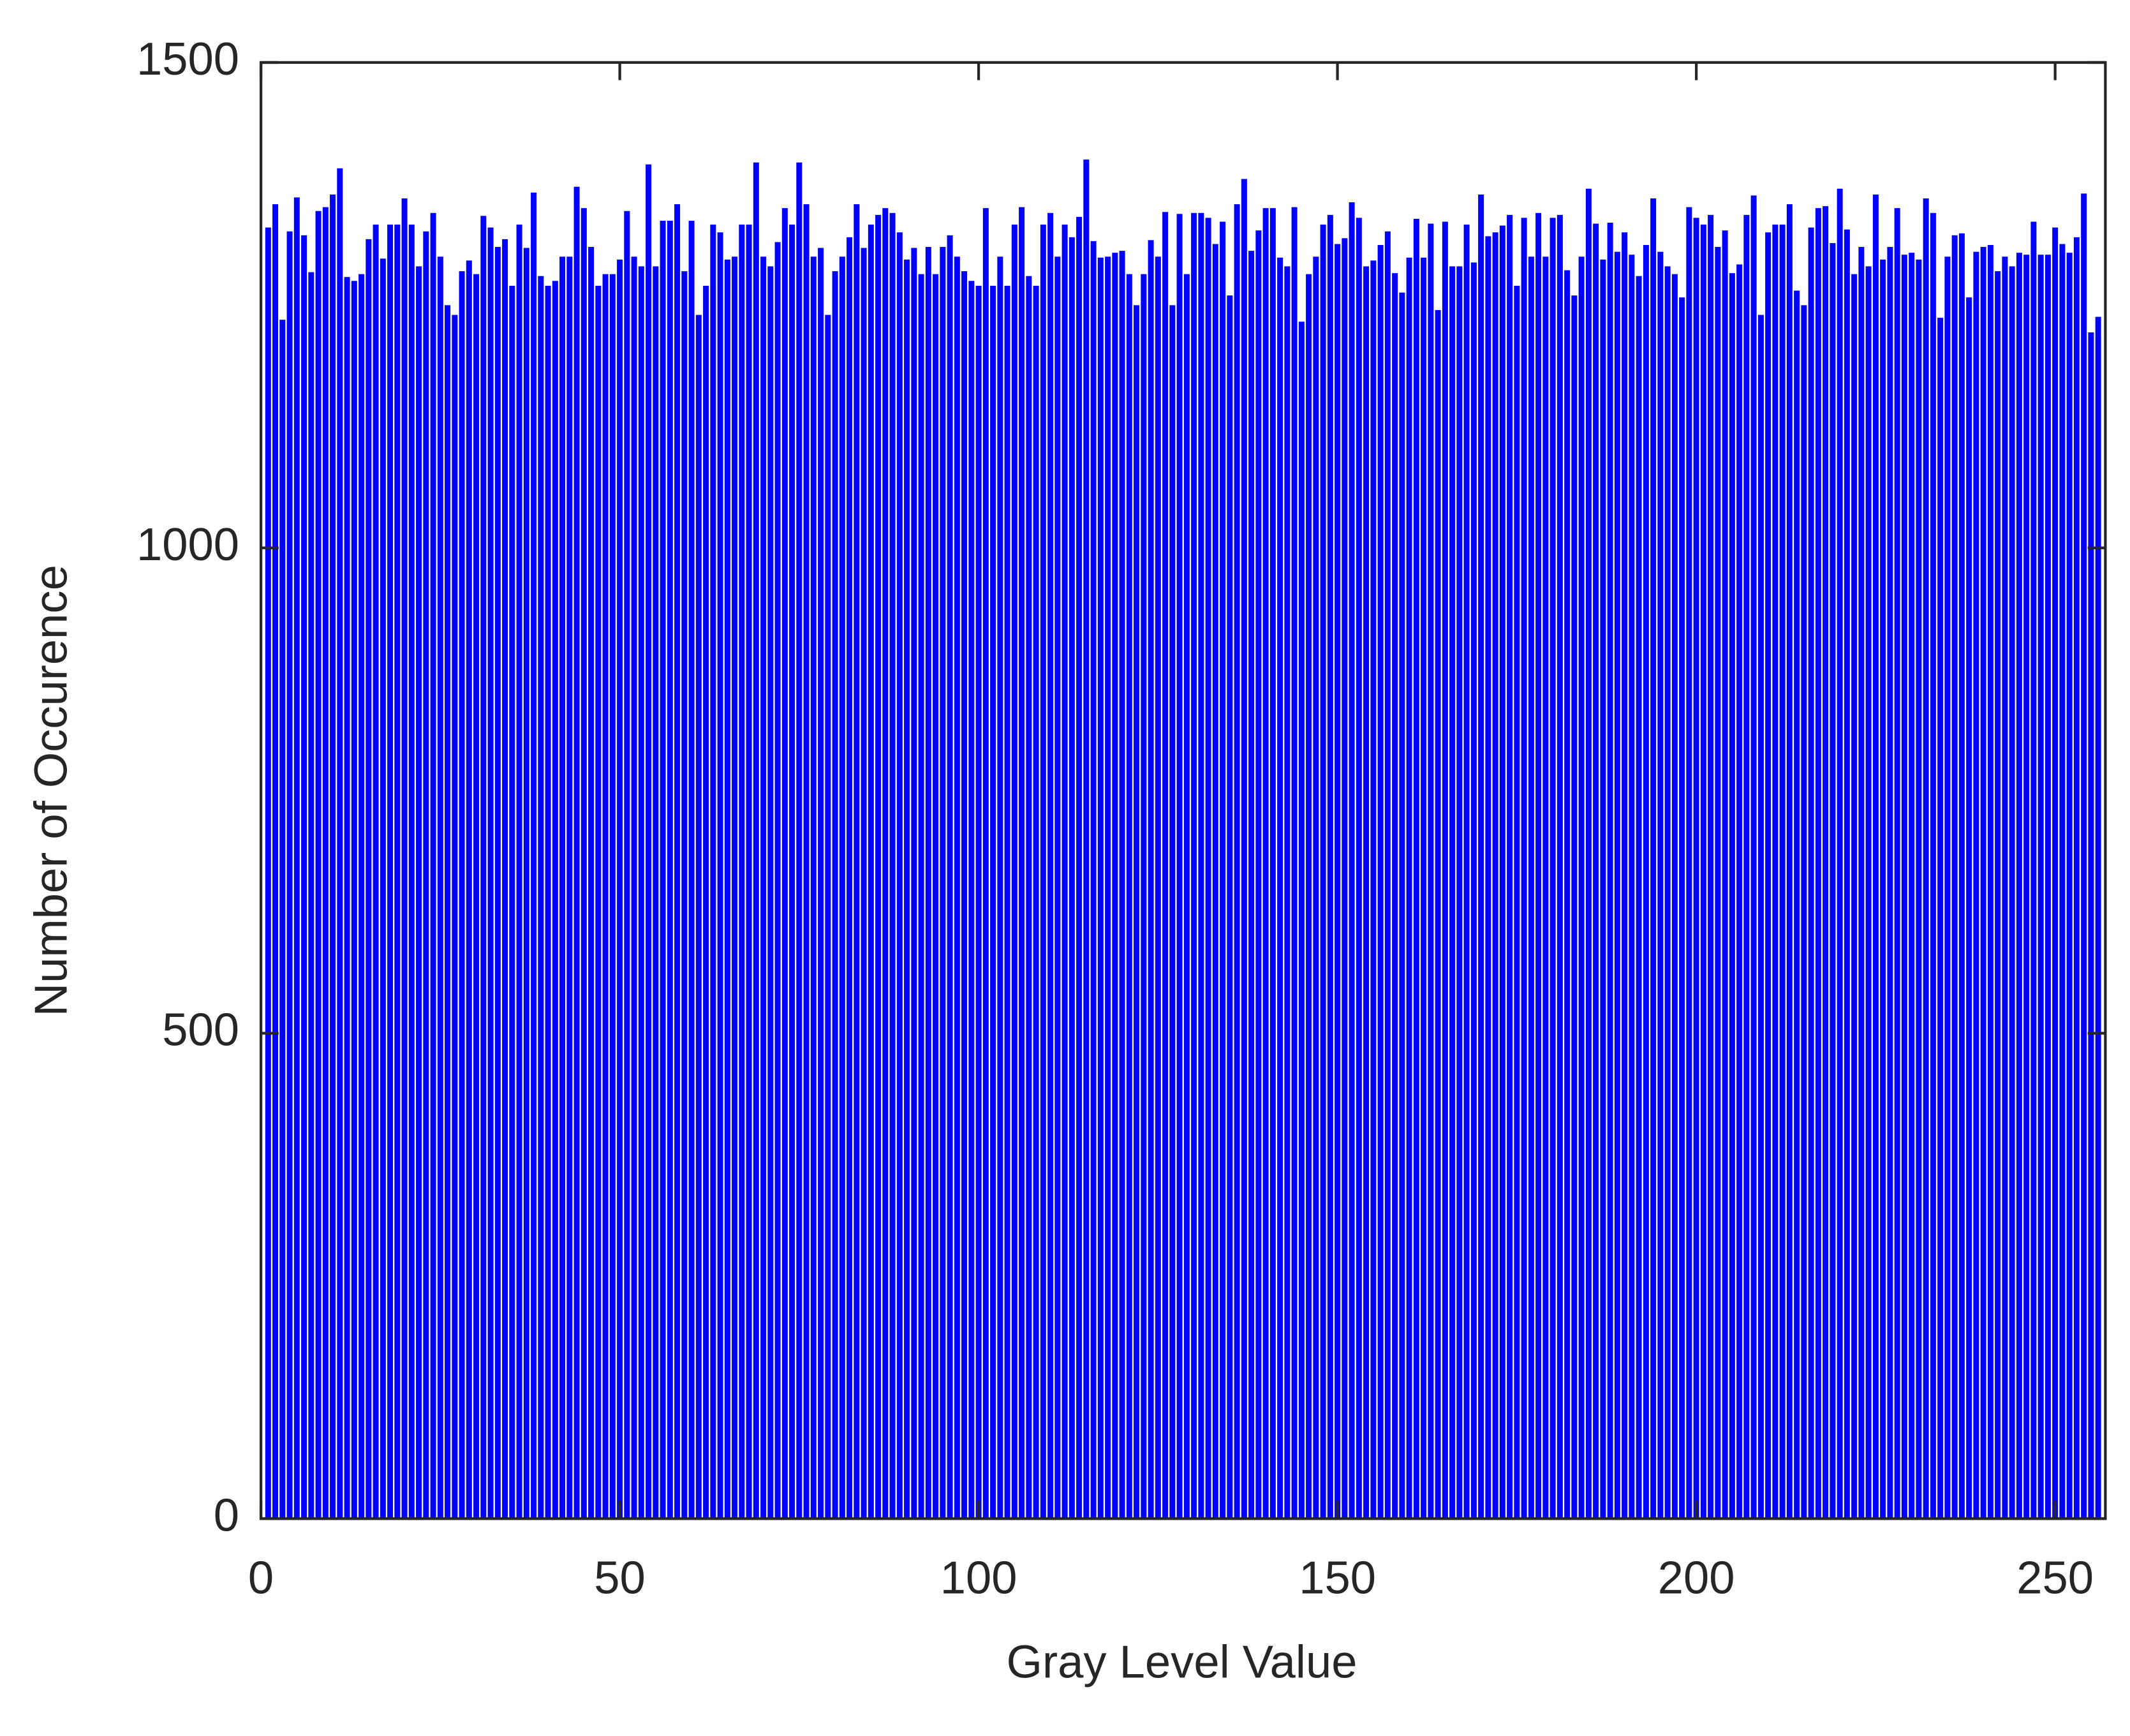 The width and height of the screenshot is (2130, 1736). What do you see at coordinates (188, 545) in the screenshot?
I see `y-tick-label: 1000` at bounding box center [188, 545].